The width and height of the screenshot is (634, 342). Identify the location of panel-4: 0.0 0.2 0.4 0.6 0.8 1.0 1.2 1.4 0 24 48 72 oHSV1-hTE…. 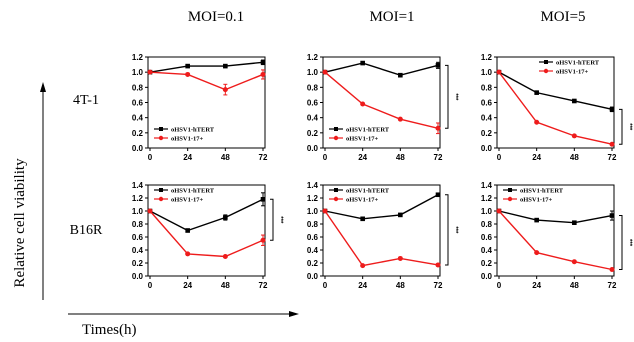
(382, 235).